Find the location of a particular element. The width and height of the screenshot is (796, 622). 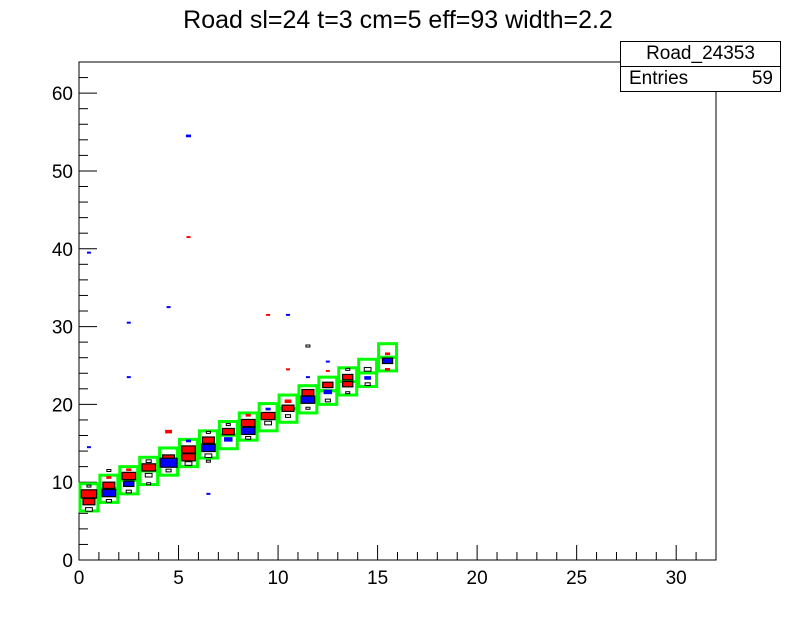

y-tick-label: 30 is located at coordinates (62, 328).